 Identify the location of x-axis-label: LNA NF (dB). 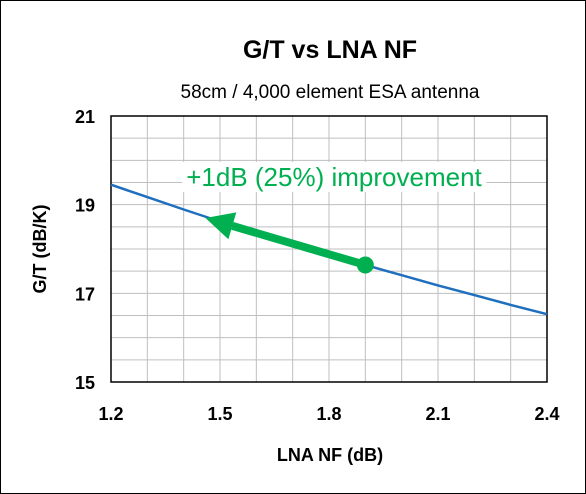
(330, 455).